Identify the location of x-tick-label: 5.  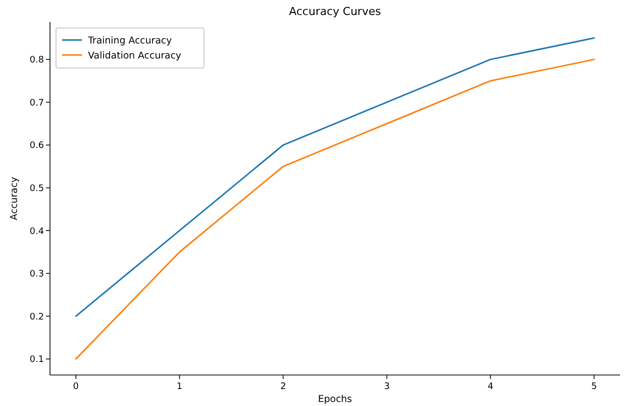
(594, 387).